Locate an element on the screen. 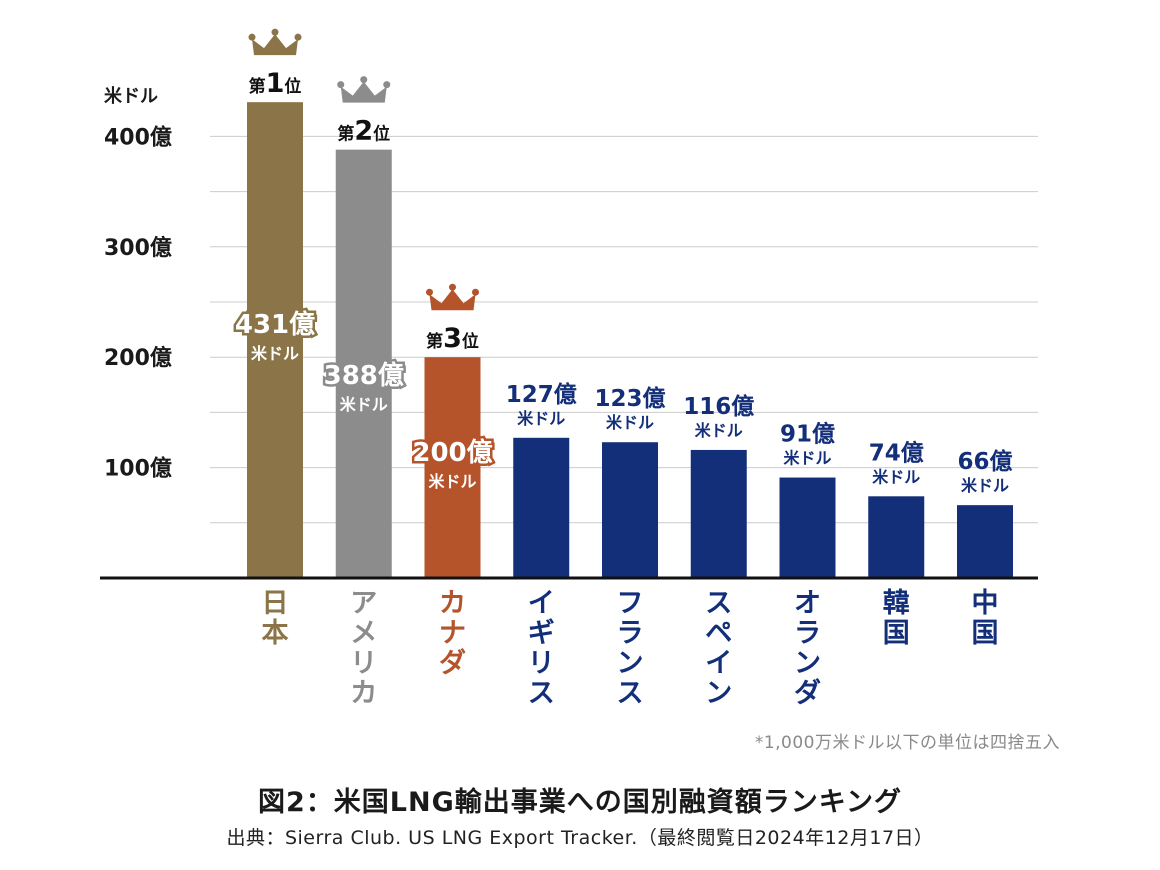 This screenshot has height=870, width=1160. chart-title: 図2：米国LNG輸出事業への国別融資額ランキング is located at coordinates (580, 802).